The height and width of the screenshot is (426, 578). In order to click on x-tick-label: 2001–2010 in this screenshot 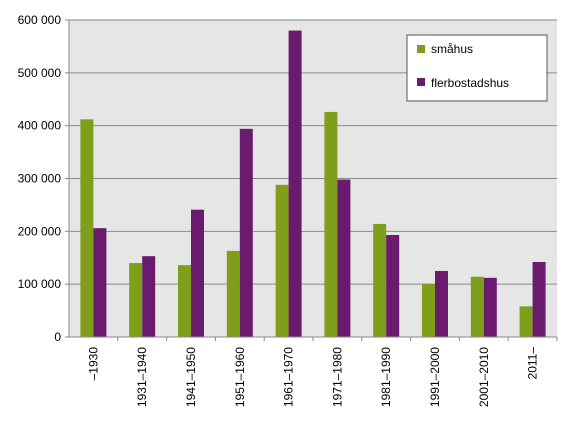, I will do `click(484, 377)`.